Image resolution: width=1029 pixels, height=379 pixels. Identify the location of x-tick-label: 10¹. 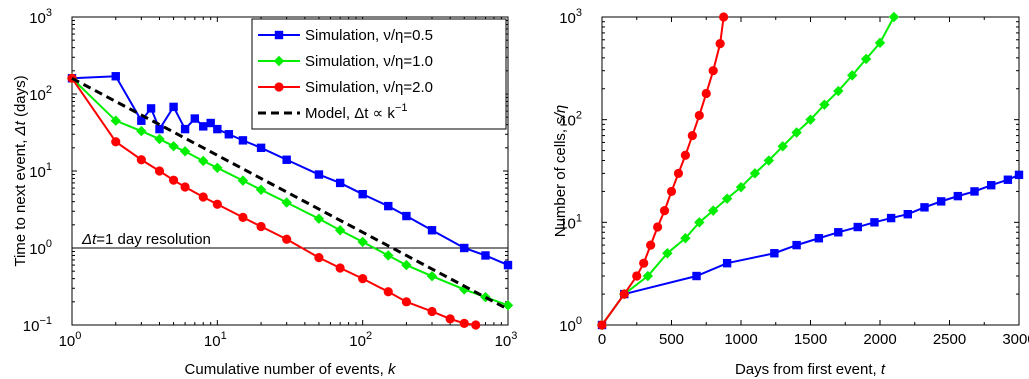
(215, 340).